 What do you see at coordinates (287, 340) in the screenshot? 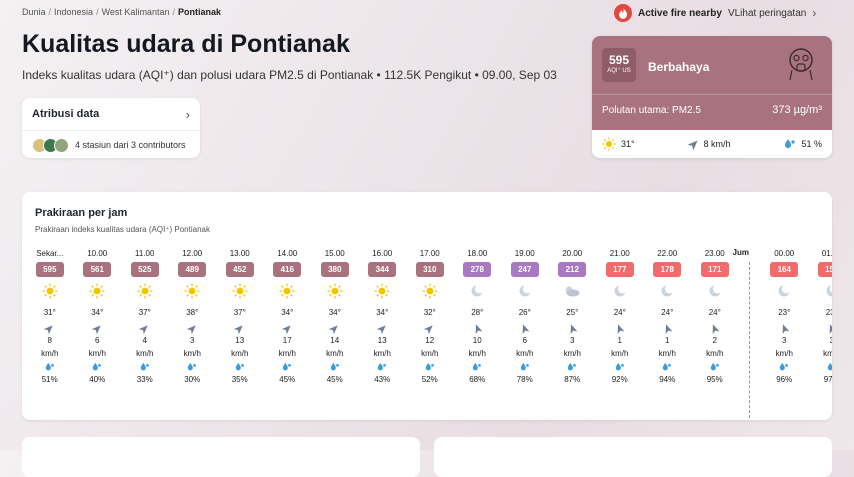
I see `hour-wind-speed: 17` at bounding box center [287, 340].